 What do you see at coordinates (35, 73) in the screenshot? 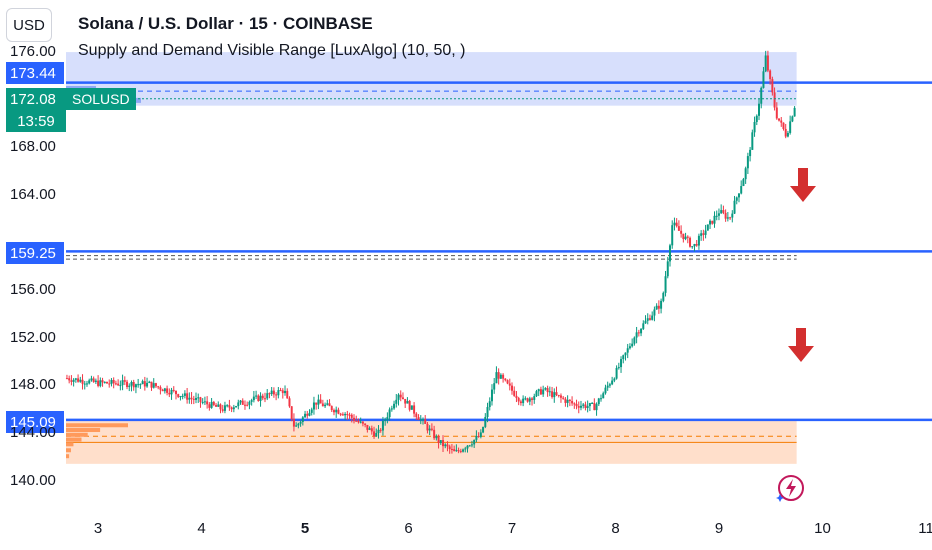
I see `price-tag-level-top: 173.44` at bounding box center [35, 73].